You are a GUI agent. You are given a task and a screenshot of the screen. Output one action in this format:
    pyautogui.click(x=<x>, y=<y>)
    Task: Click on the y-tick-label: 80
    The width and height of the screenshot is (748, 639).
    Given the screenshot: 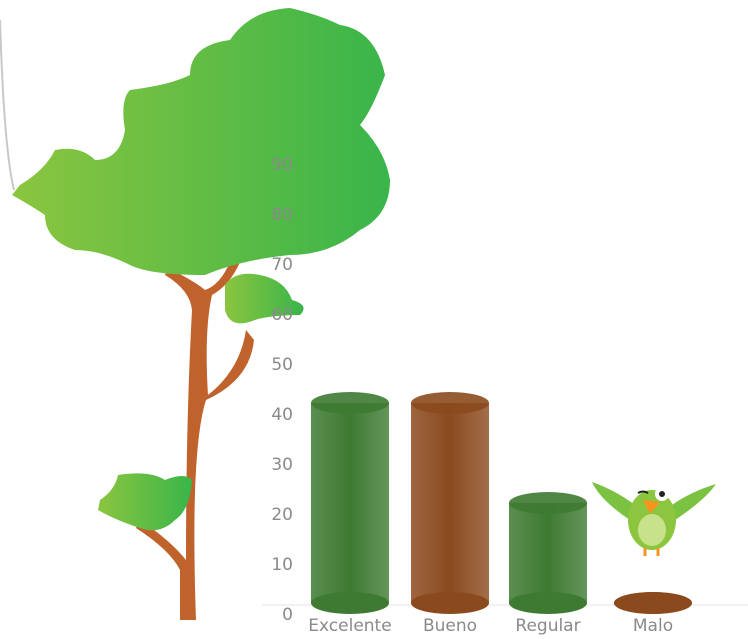 What is the action you would take?
    pyautogui.click(x=282, y=215)
    